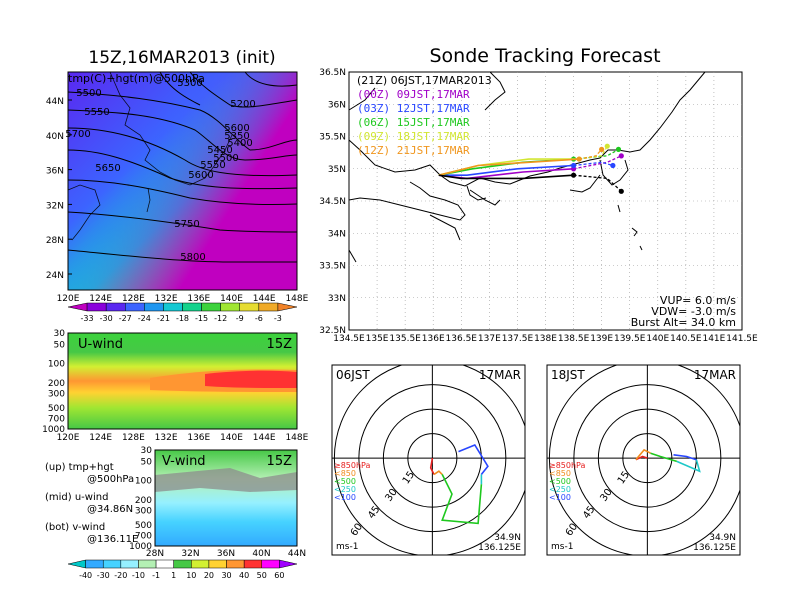 The image size is (792, 612). I want to click on colorbar-label: 40, so click(244, 575).